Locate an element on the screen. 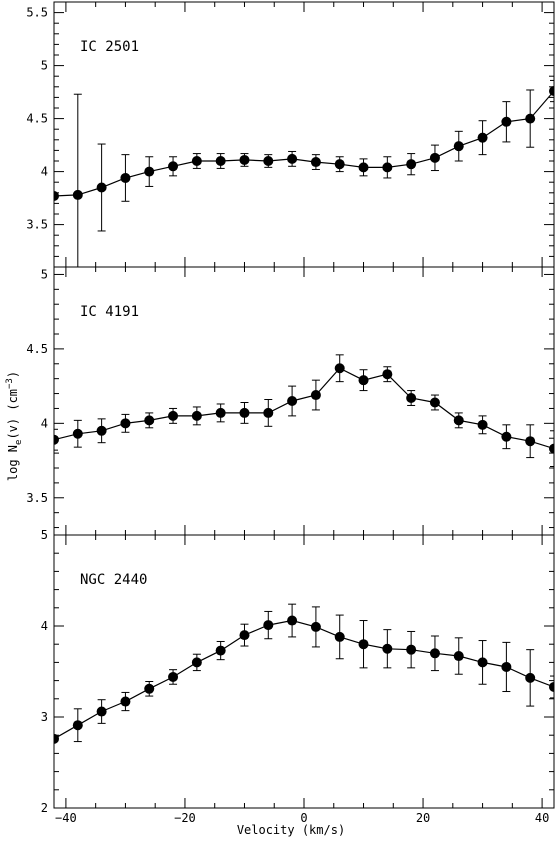 The height and width of the screenshot is (843, 557). y-axis-title: log Ne(v) (cm−3) is located at coordinates (14, 426).